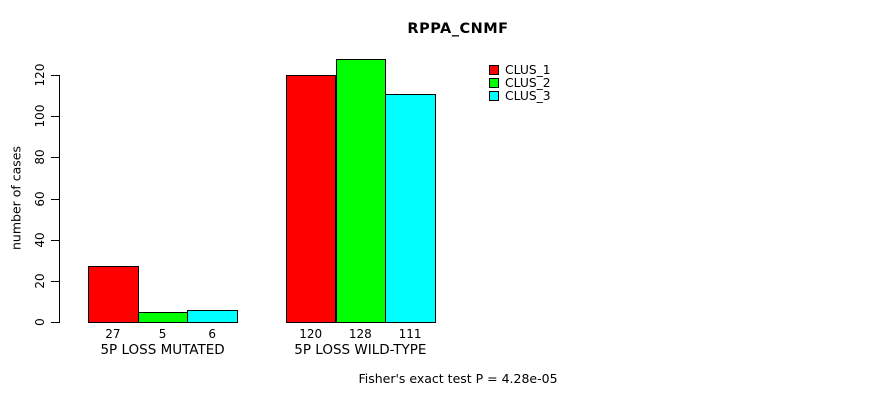 The image size is (890, 400). I want to click on x-category-label: 5P LOSS WILD-TYPE, so click(360, 350).